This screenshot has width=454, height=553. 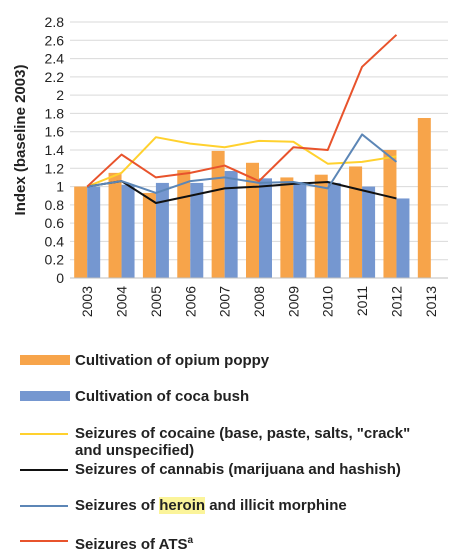 What do you see at coordinates (135, 450) in the screenshot?
I see `legend-label-cocaine-line2: and unspecified)` at bounding box center [135, 450].